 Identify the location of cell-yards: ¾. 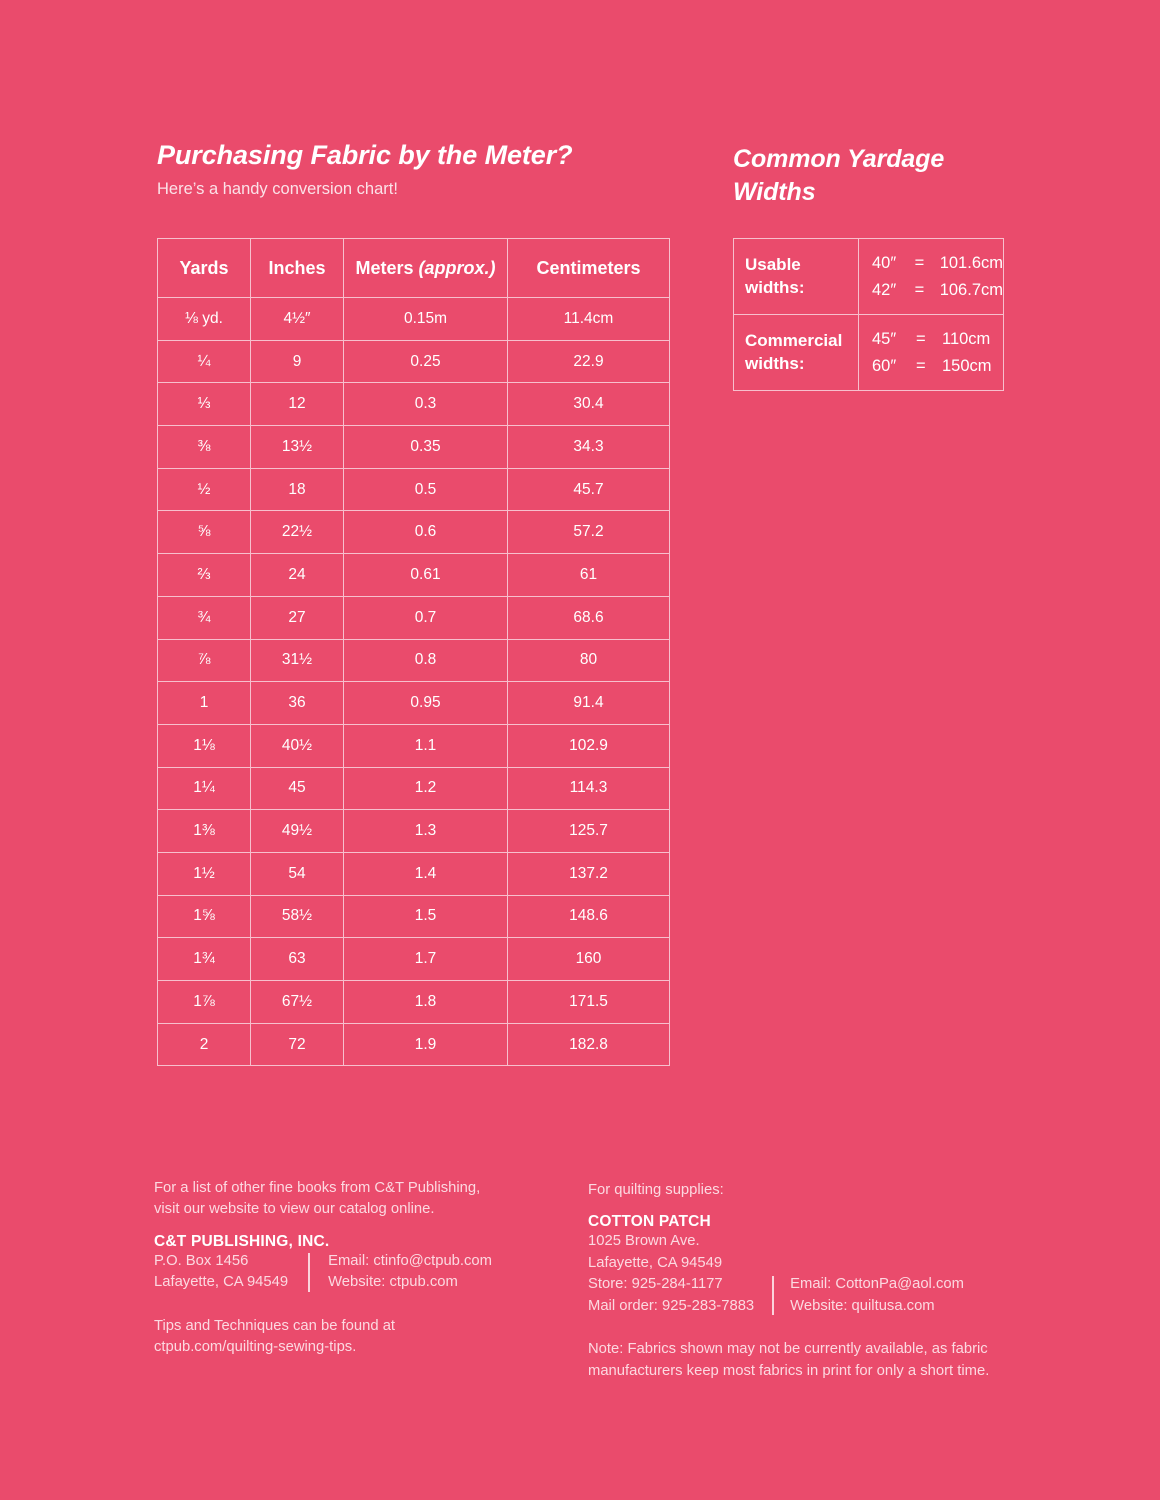
(204, 617).